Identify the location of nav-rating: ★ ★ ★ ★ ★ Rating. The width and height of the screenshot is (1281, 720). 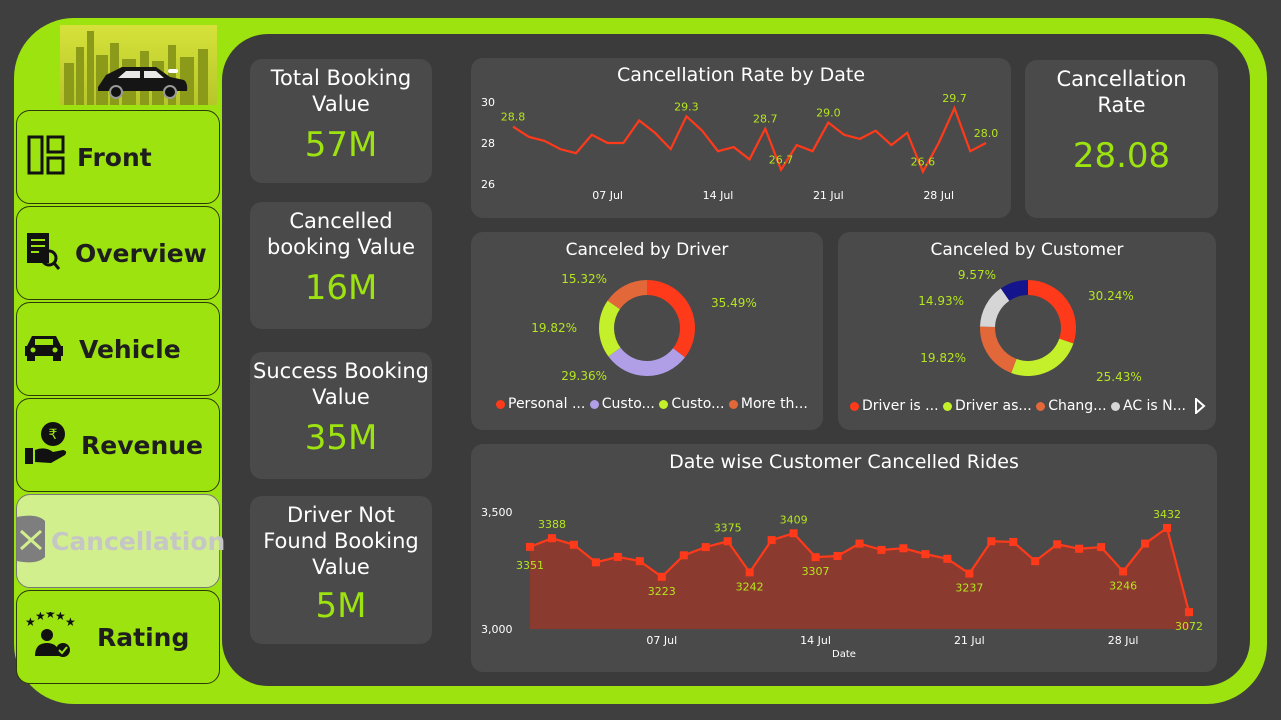
(118, 637).